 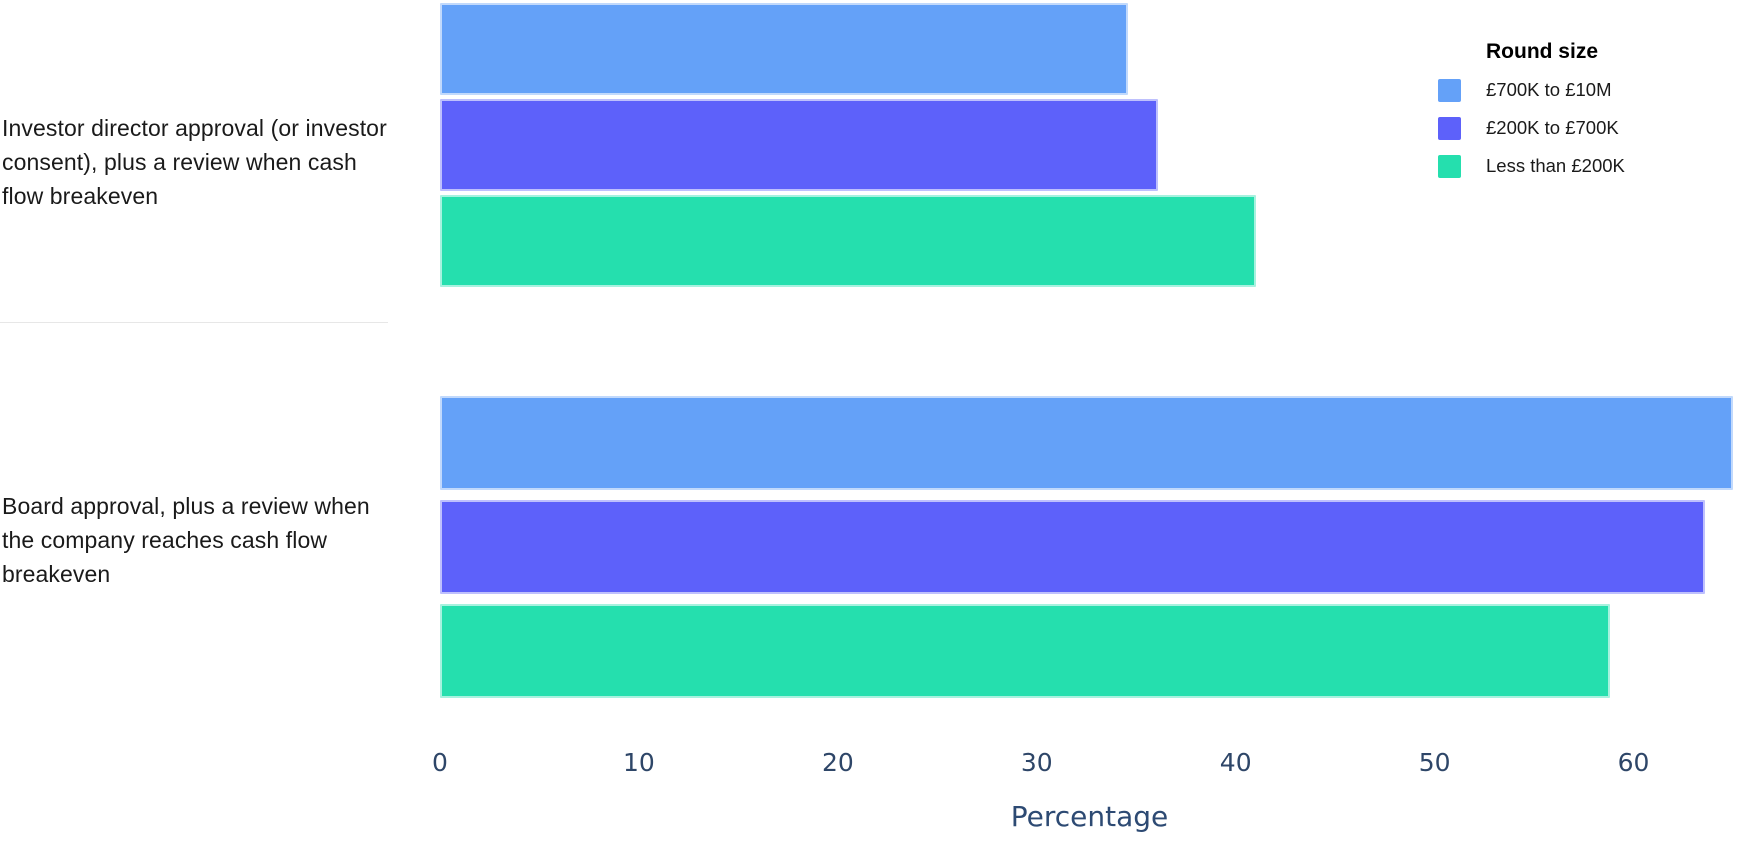 What do you see at coordinates (784, 49) in the screenshot?
I see `bar-group0-series0` at bounding box center [784, 49].